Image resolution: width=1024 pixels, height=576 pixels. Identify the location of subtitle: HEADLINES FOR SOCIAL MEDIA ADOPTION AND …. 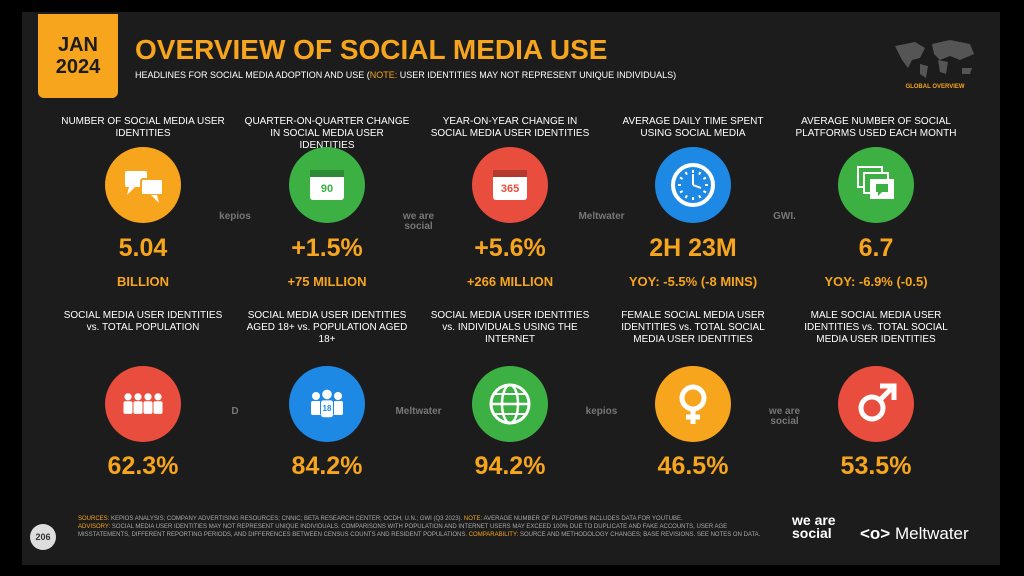
(405, 75).